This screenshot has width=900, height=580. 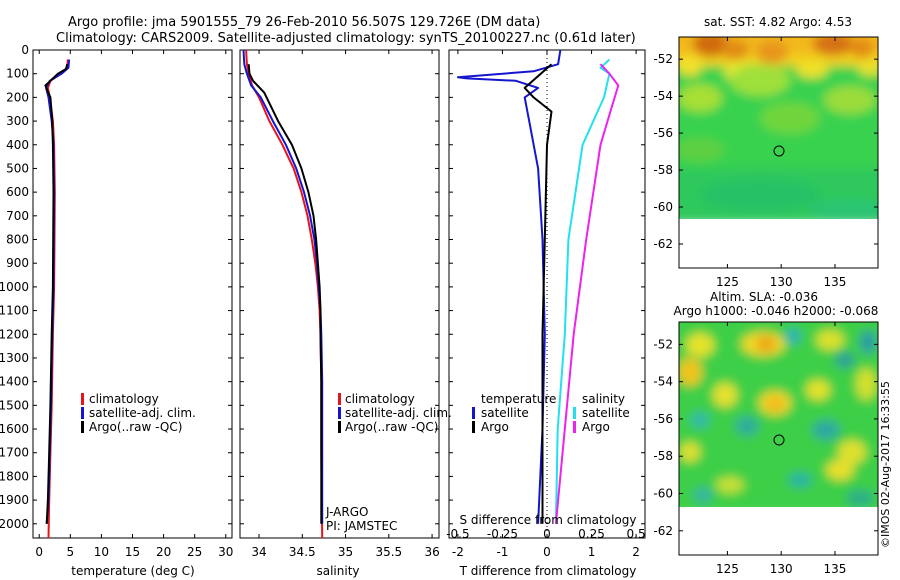 What do you see at coordinates (548, 520) in the screenshot?
I see `salinity-difference-axis-label: S difference from climatology` at bounding box center [548, 520].